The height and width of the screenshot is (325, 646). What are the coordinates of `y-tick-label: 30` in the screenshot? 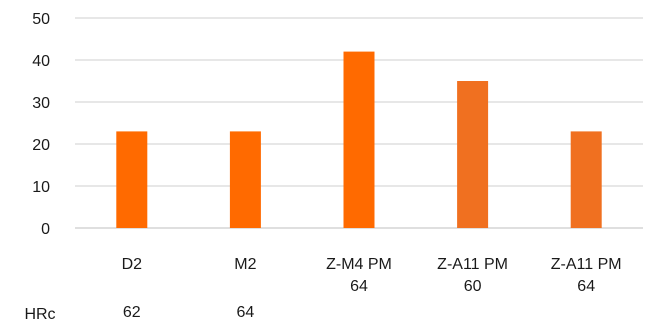 It's located at (41, 103).